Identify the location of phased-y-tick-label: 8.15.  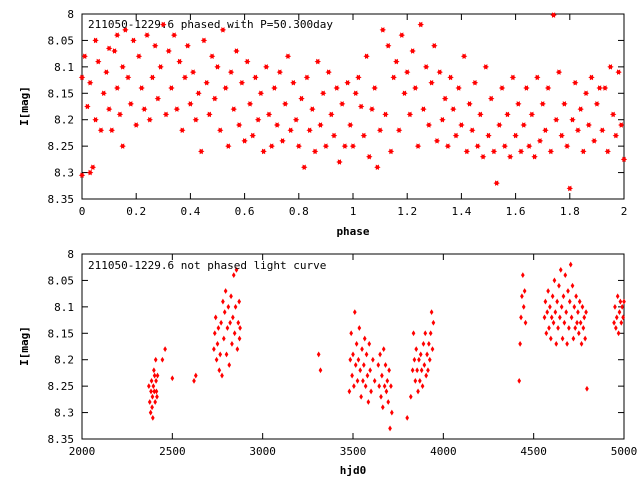
(61, 93).